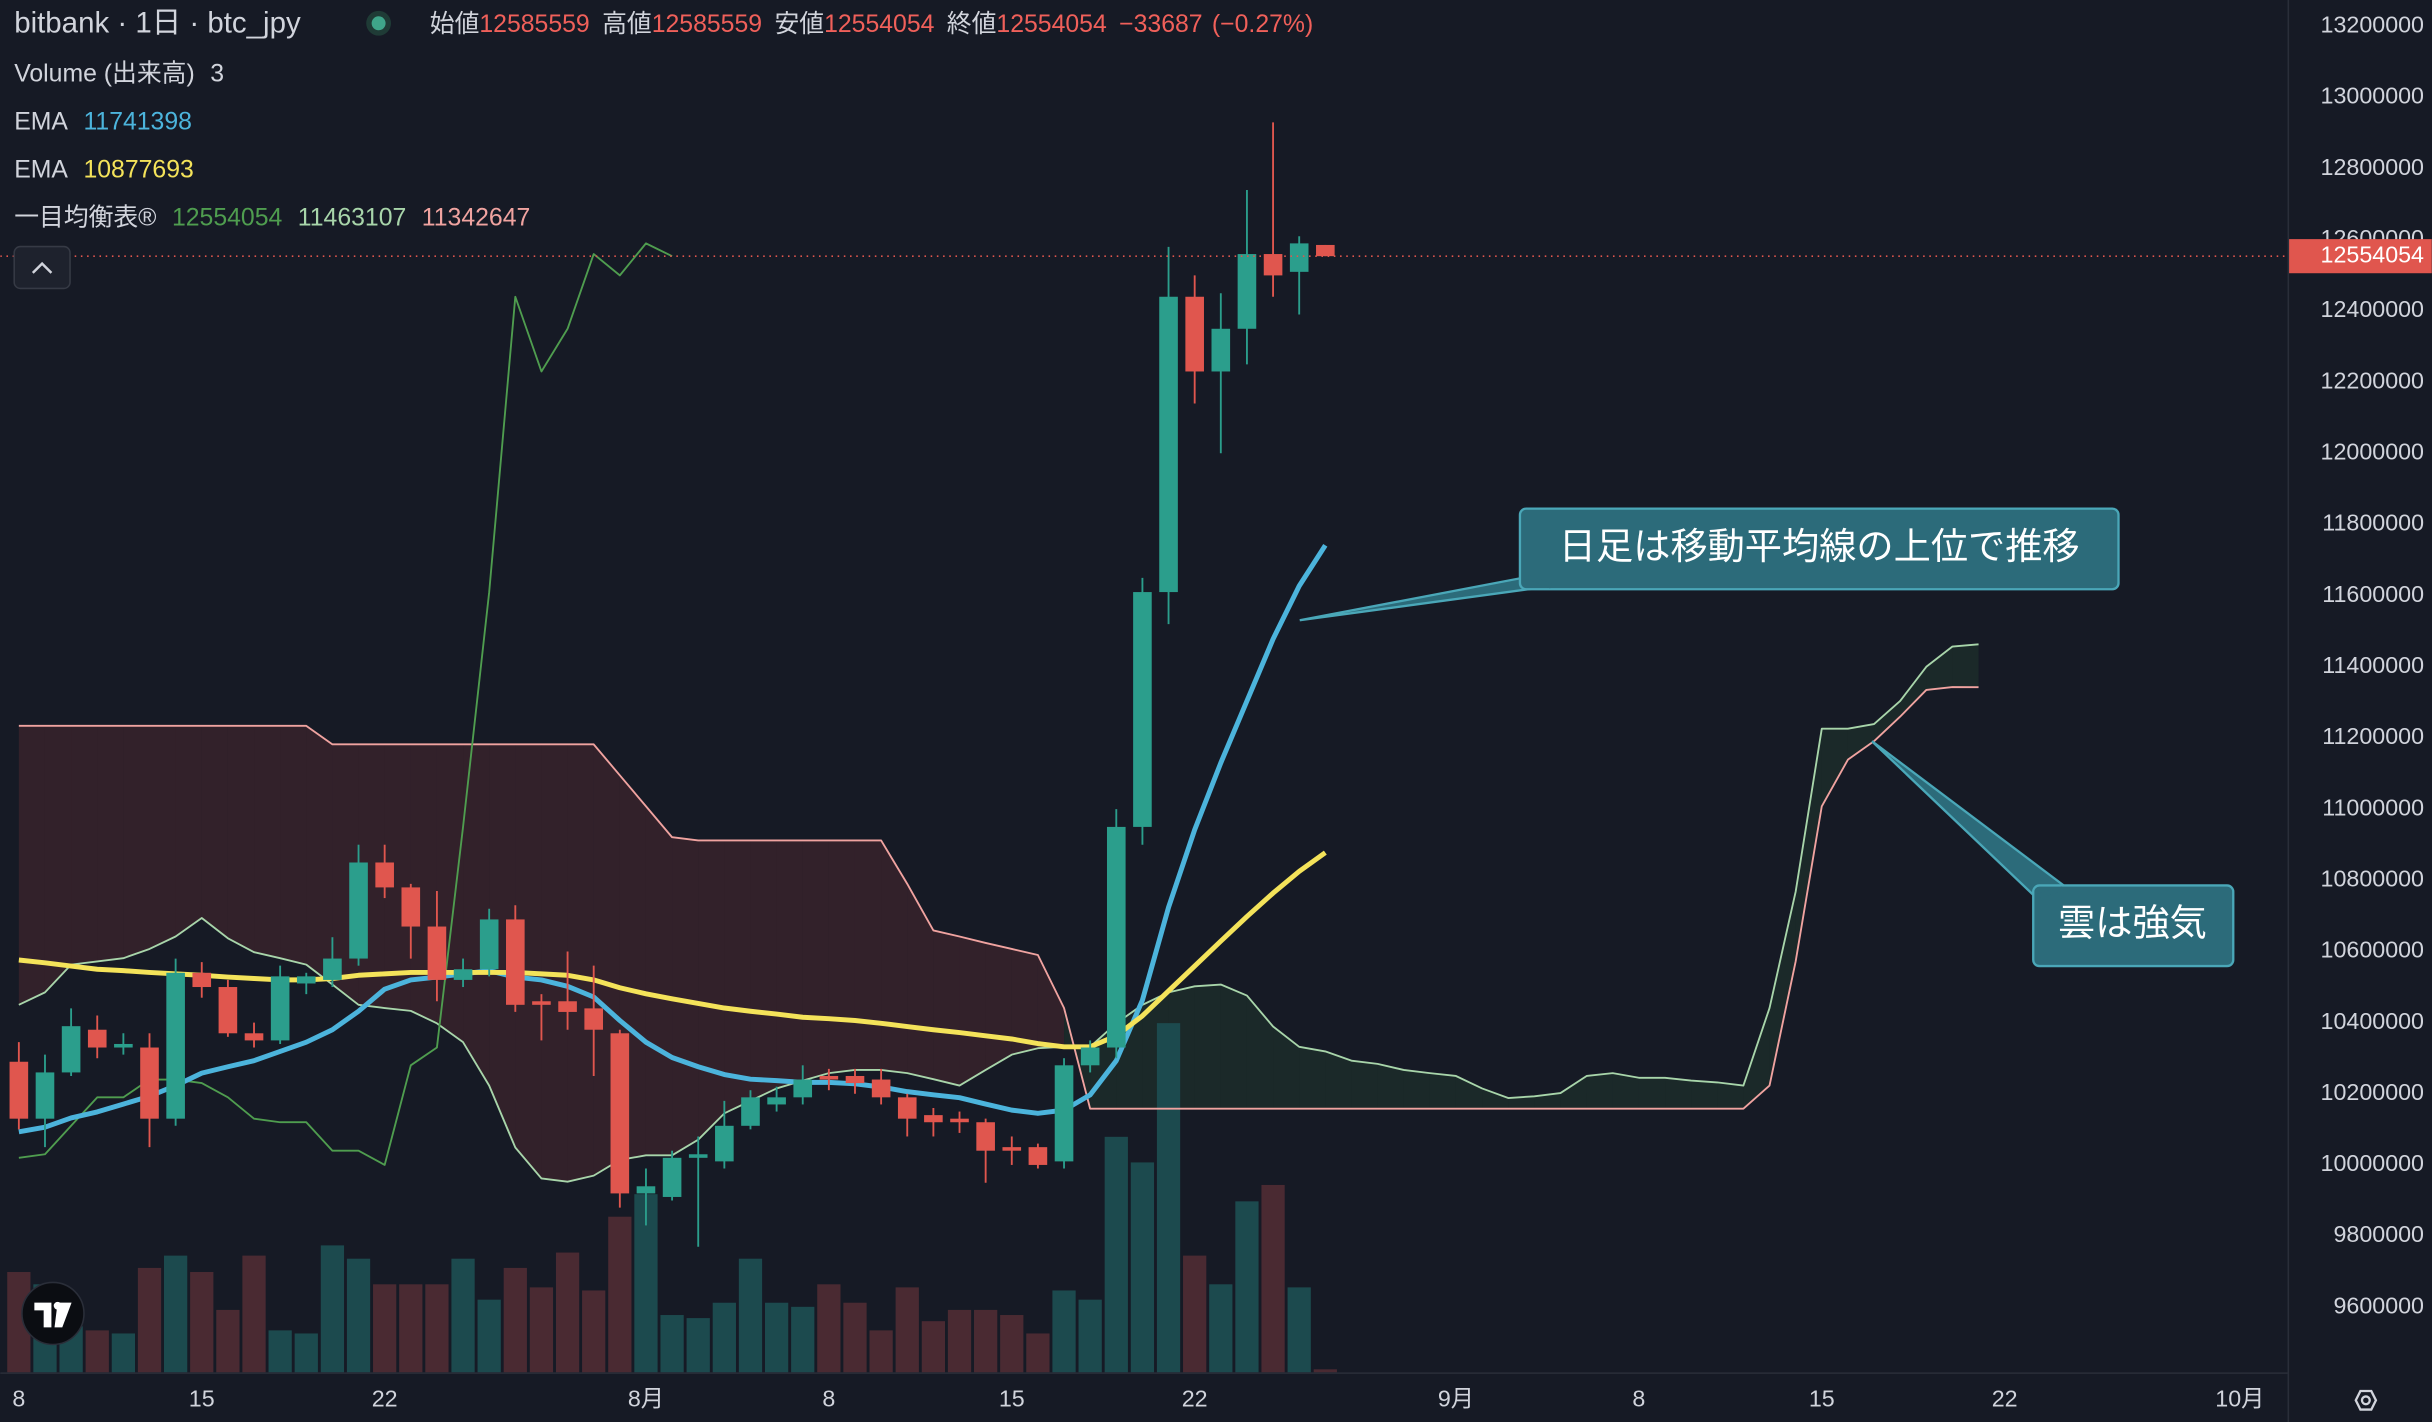  I want to click on low-label: 安値, so click(799, 23).